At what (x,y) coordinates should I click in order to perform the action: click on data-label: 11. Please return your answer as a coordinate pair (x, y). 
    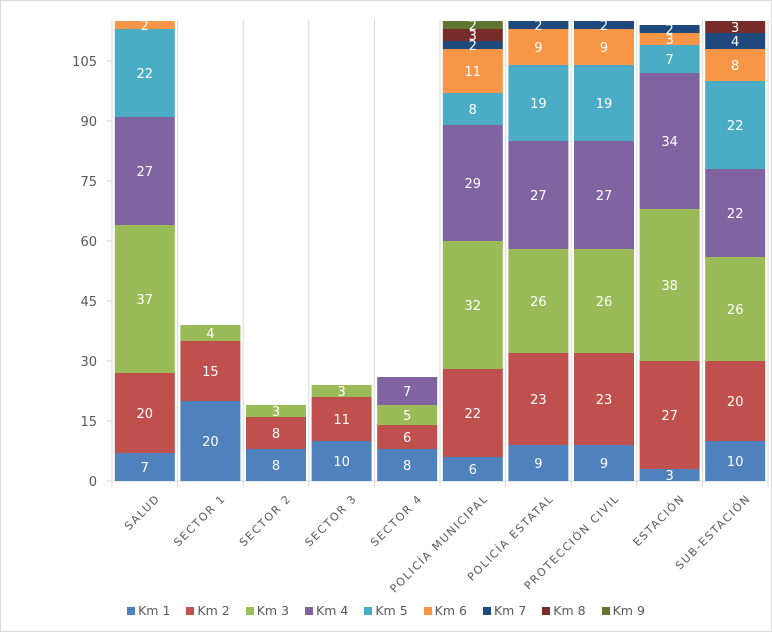
    Looking at the image, I should click on (341, 420).